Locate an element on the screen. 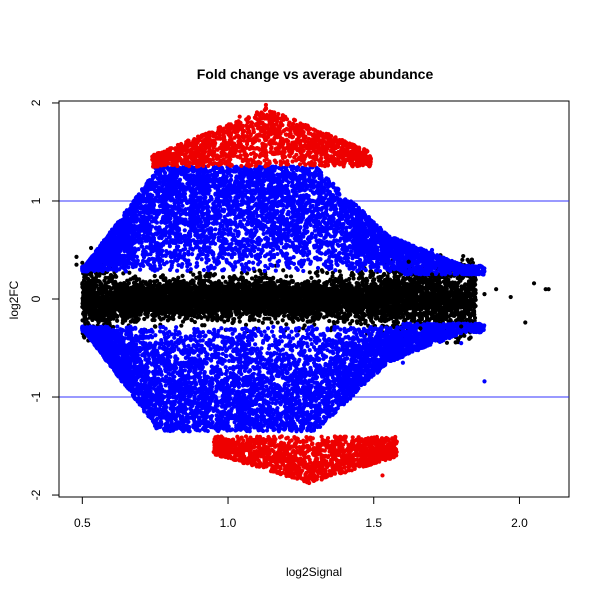 Image resolution: width=600 pixels, height=600 pixels. data-point-1945 is located at coordinates (327, 273).